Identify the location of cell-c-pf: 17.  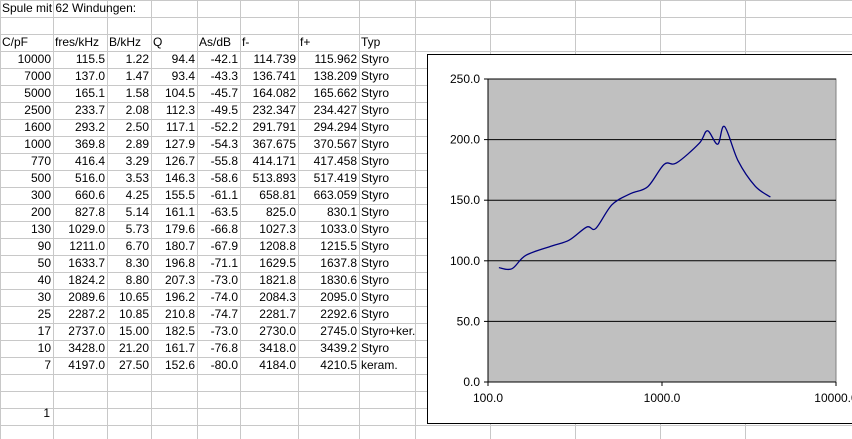
(44, 331).